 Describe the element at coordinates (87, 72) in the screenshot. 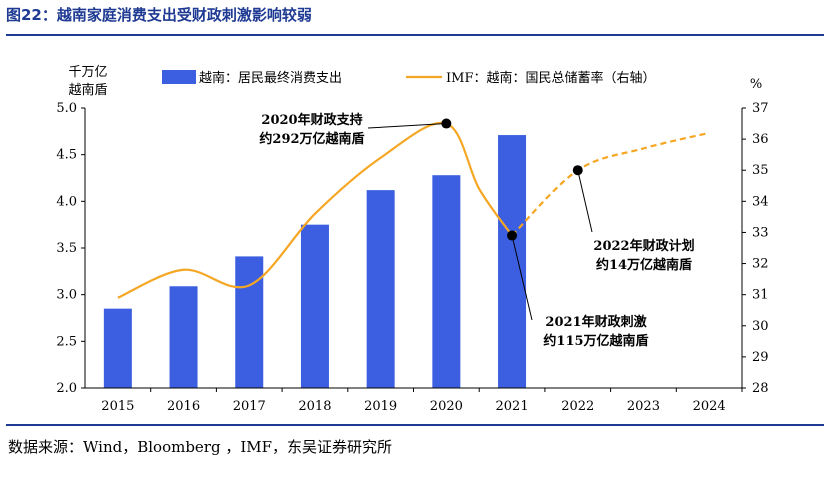

I see `left-axis-title: 千万亿` at that location.